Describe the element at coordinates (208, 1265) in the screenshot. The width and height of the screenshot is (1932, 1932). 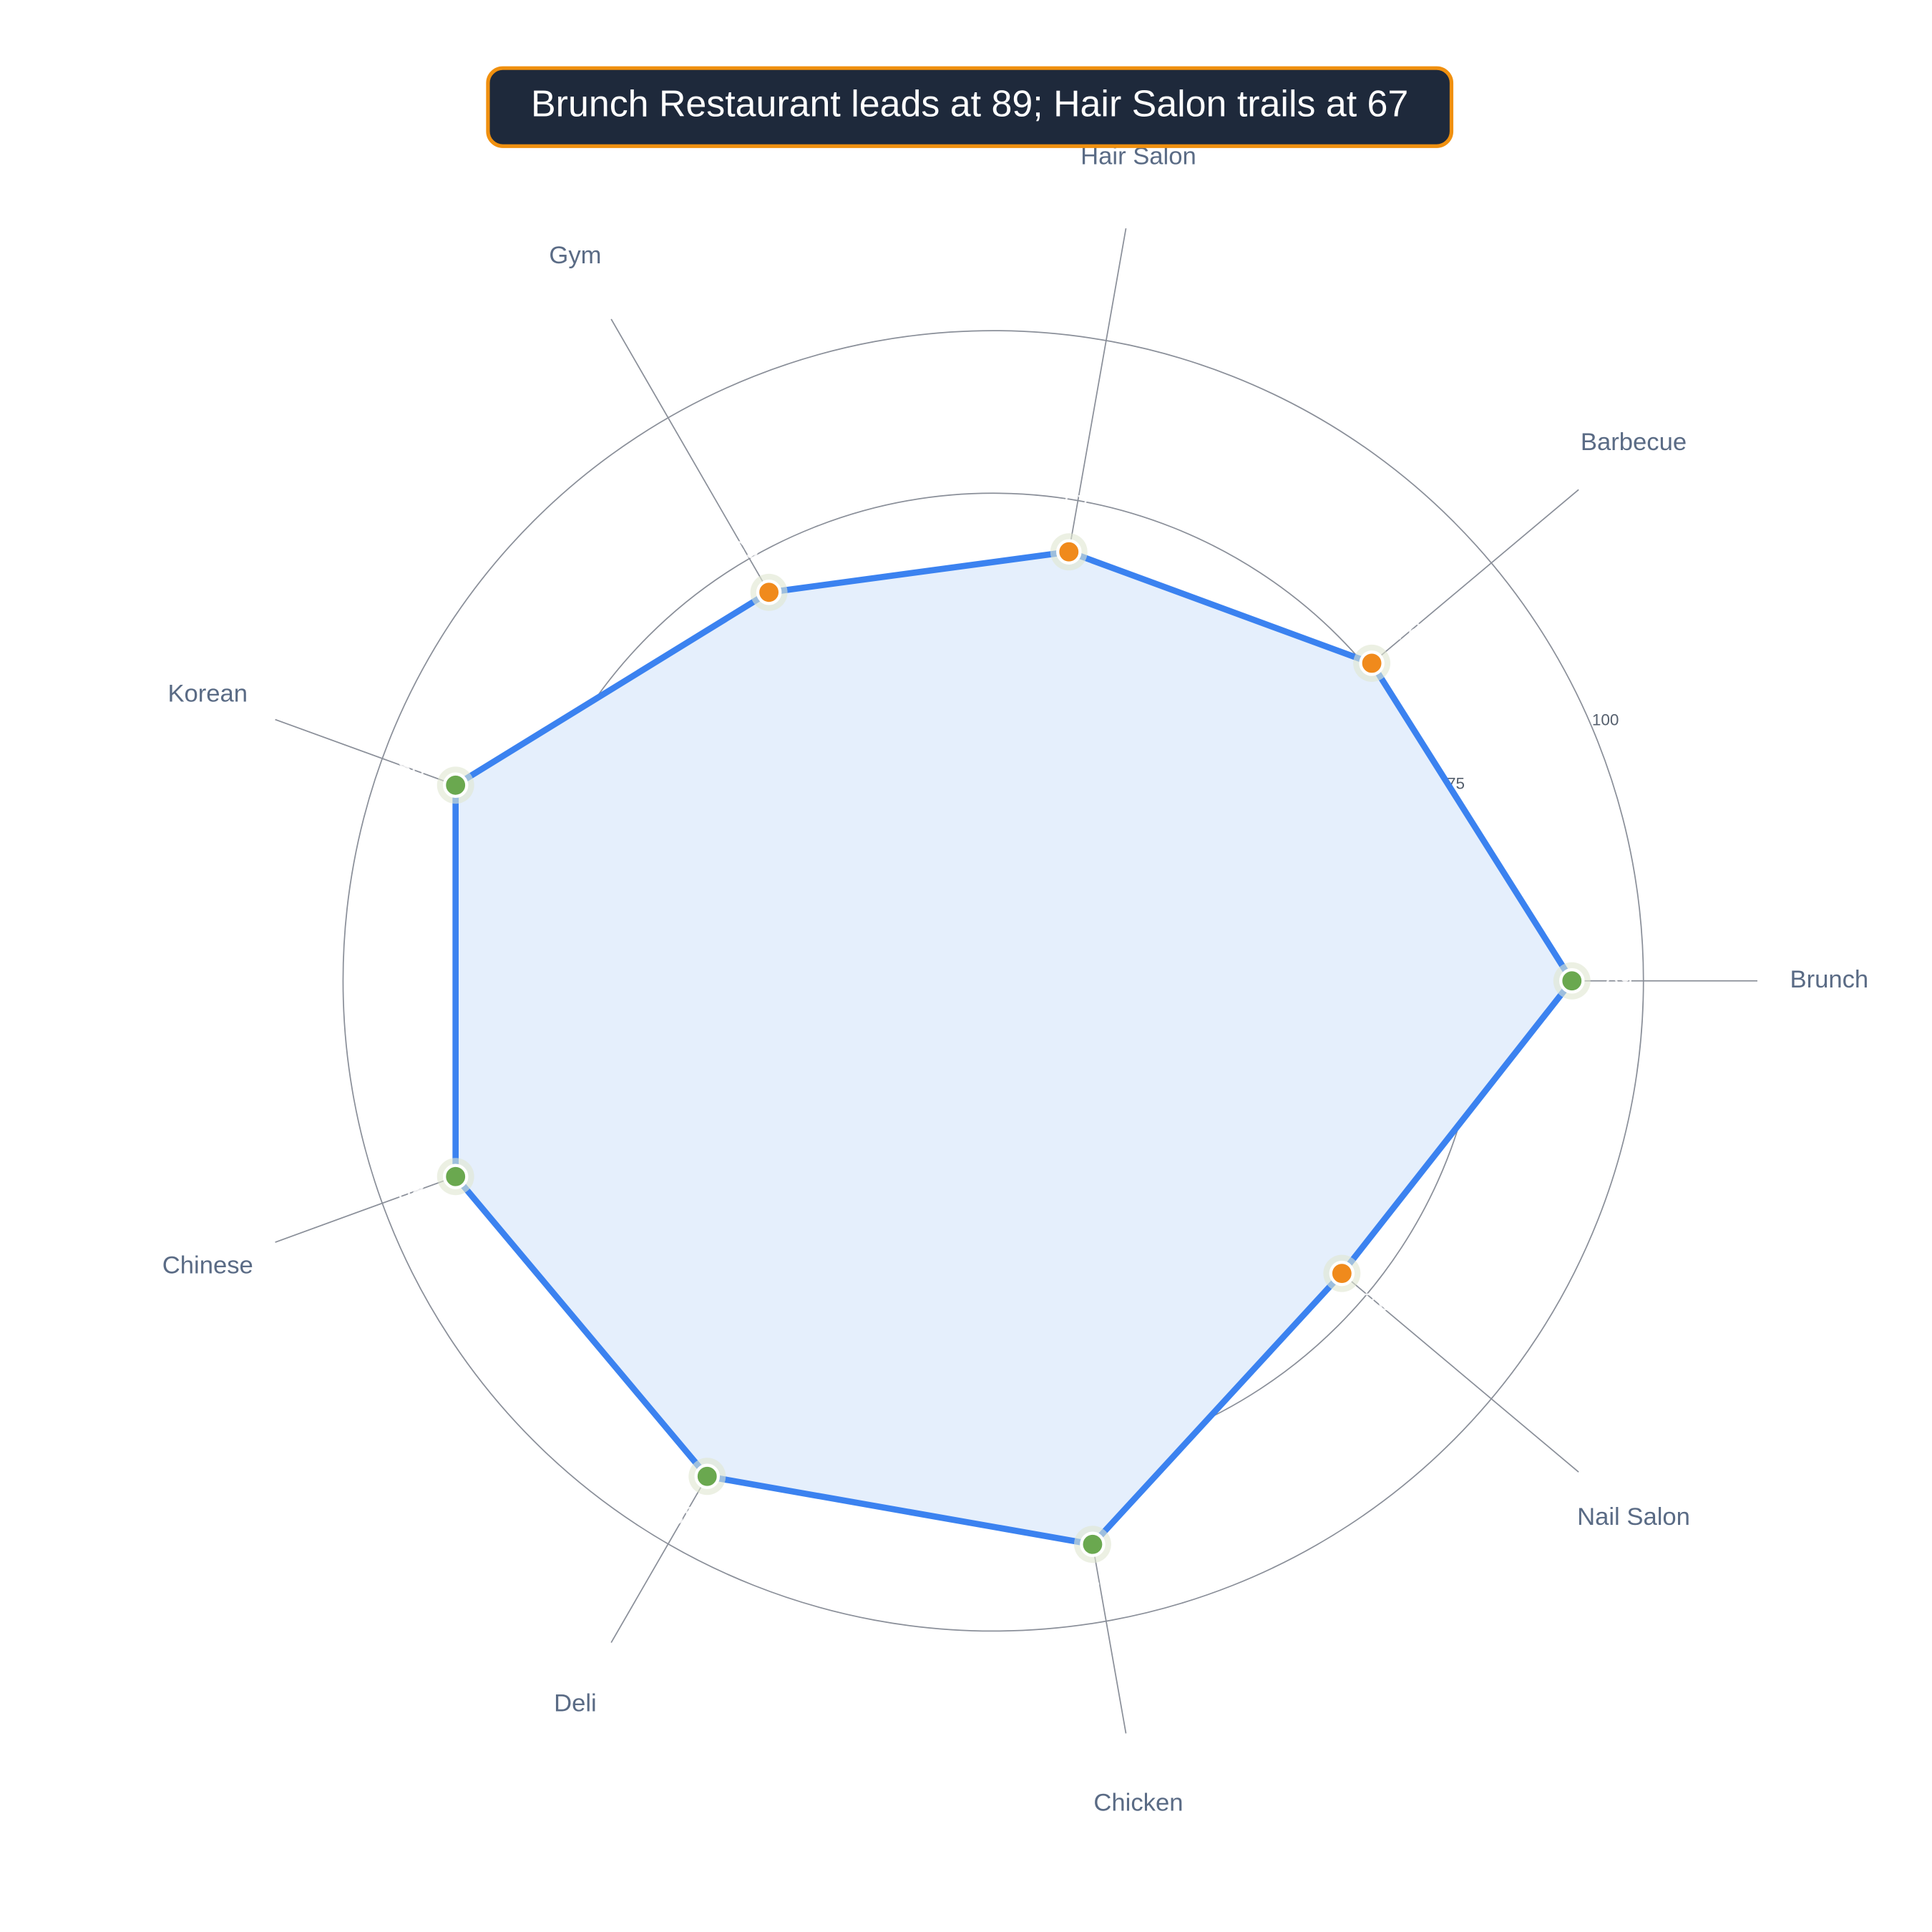
I see `category-label: Chinese` at that location.